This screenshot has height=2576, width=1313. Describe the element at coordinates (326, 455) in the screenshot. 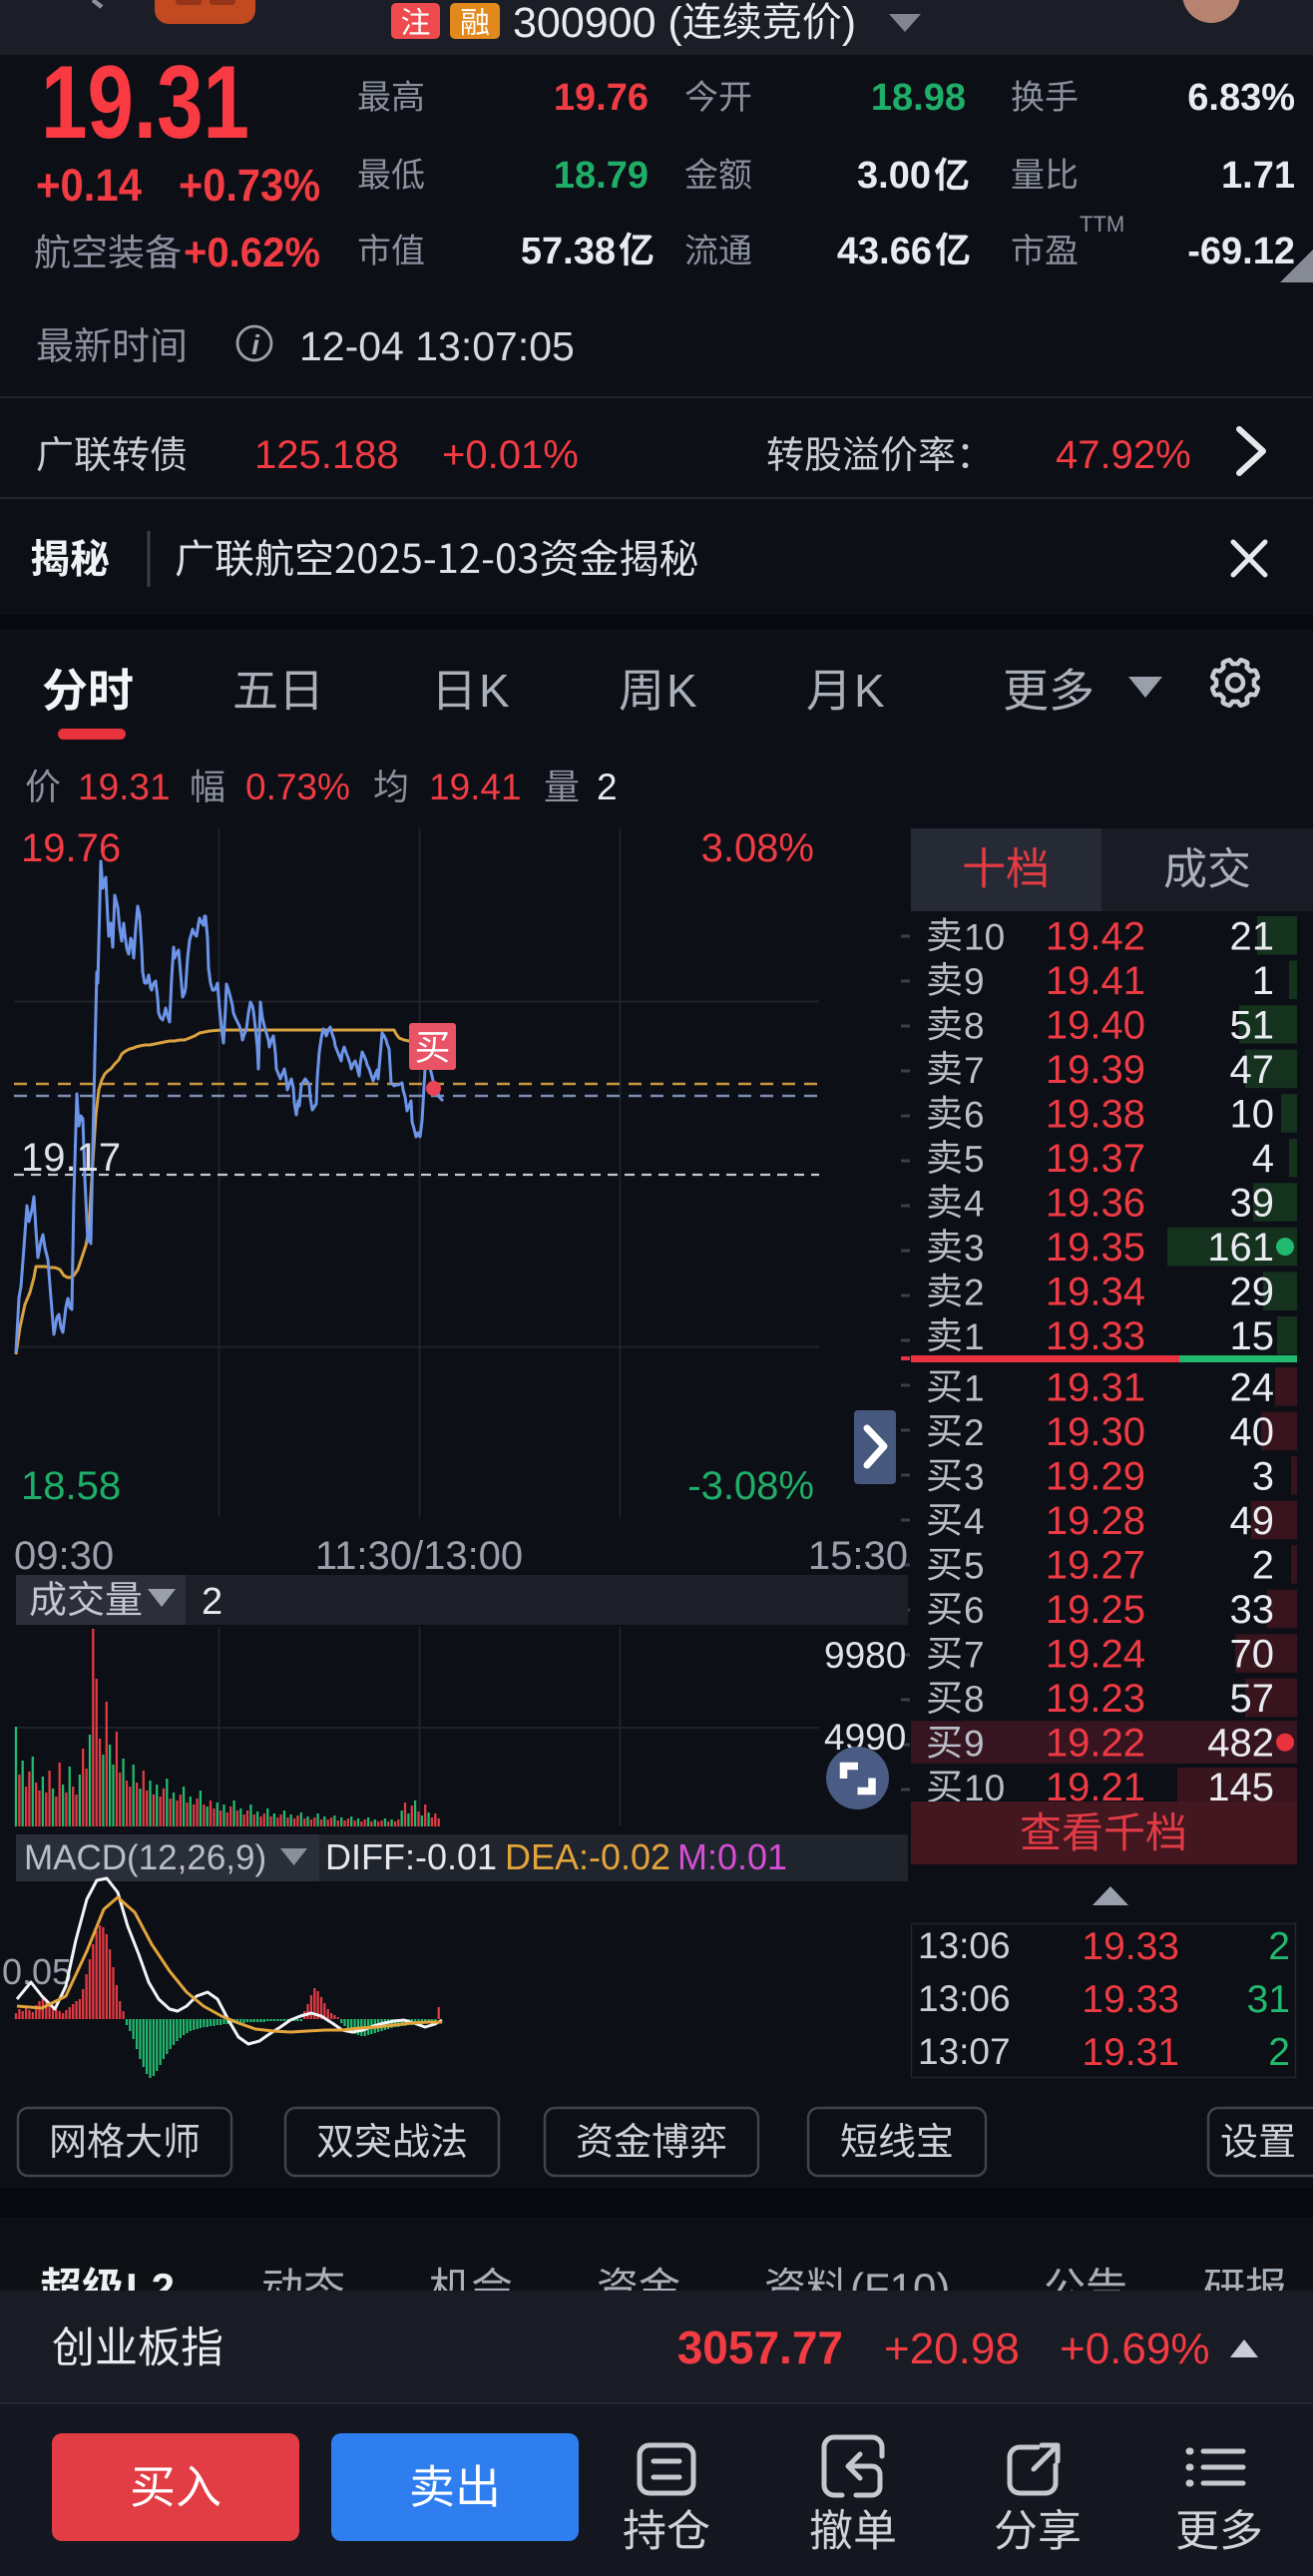

I see `svg-text: 125.188` at that location.